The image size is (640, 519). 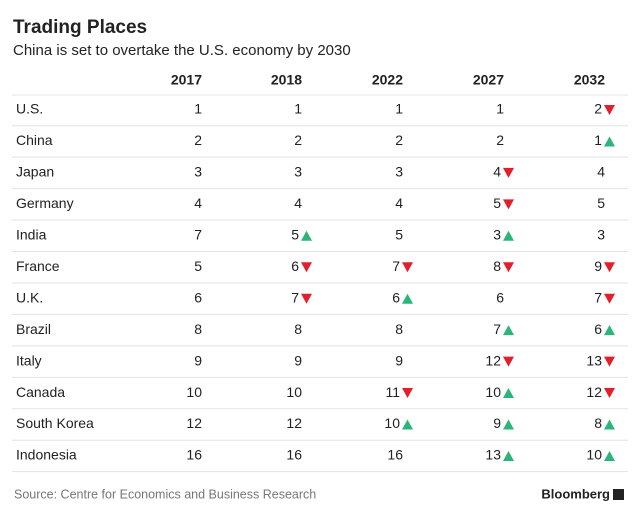 I want to click on column-header: 2027, so click(x=488, y=80).